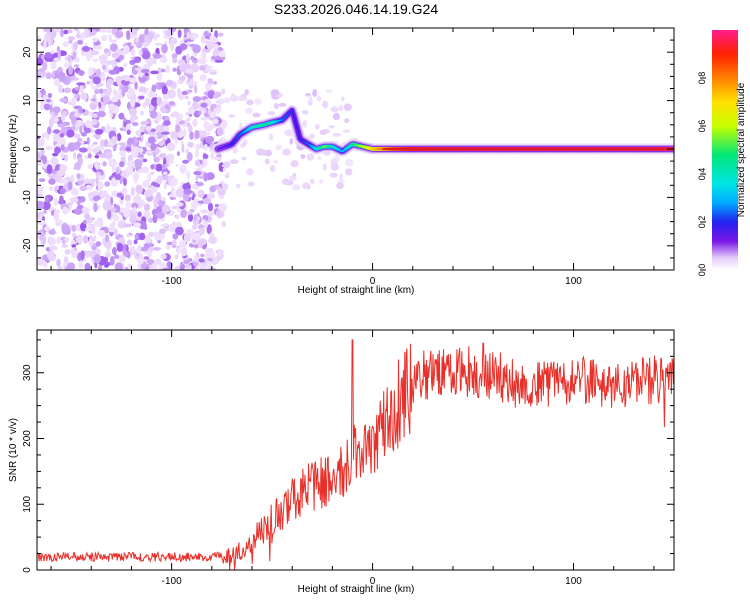  I want to click on colorbar-tick-label: 0.6, so click(702, 126).